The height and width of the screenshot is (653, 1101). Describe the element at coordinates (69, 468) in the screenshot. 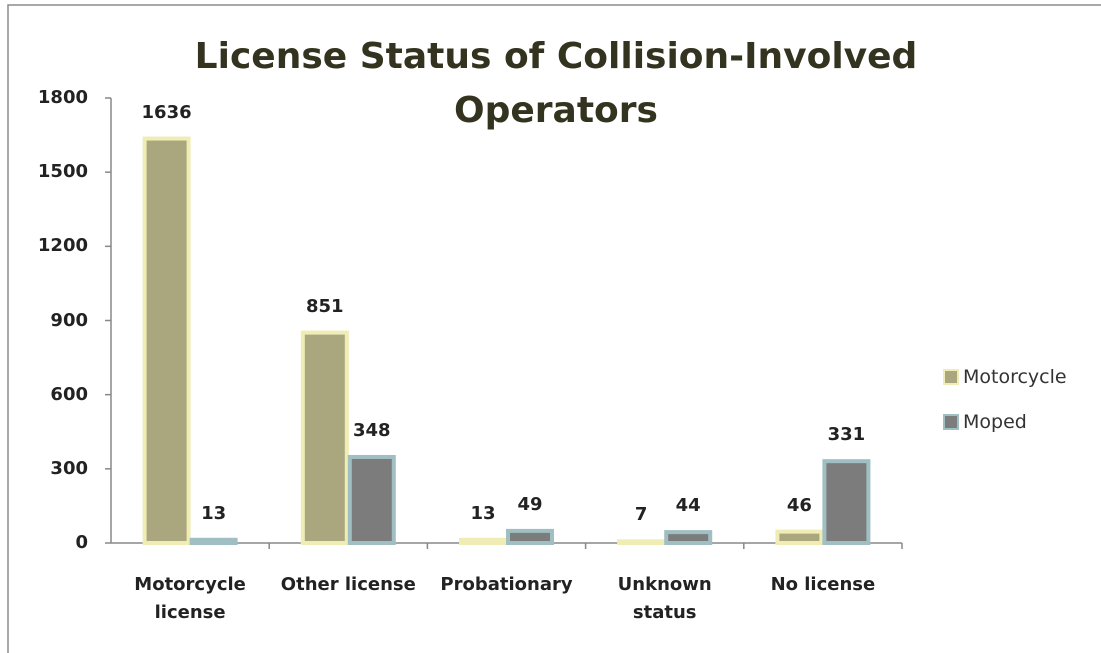

I see `y-tick-label: 300` at that location.